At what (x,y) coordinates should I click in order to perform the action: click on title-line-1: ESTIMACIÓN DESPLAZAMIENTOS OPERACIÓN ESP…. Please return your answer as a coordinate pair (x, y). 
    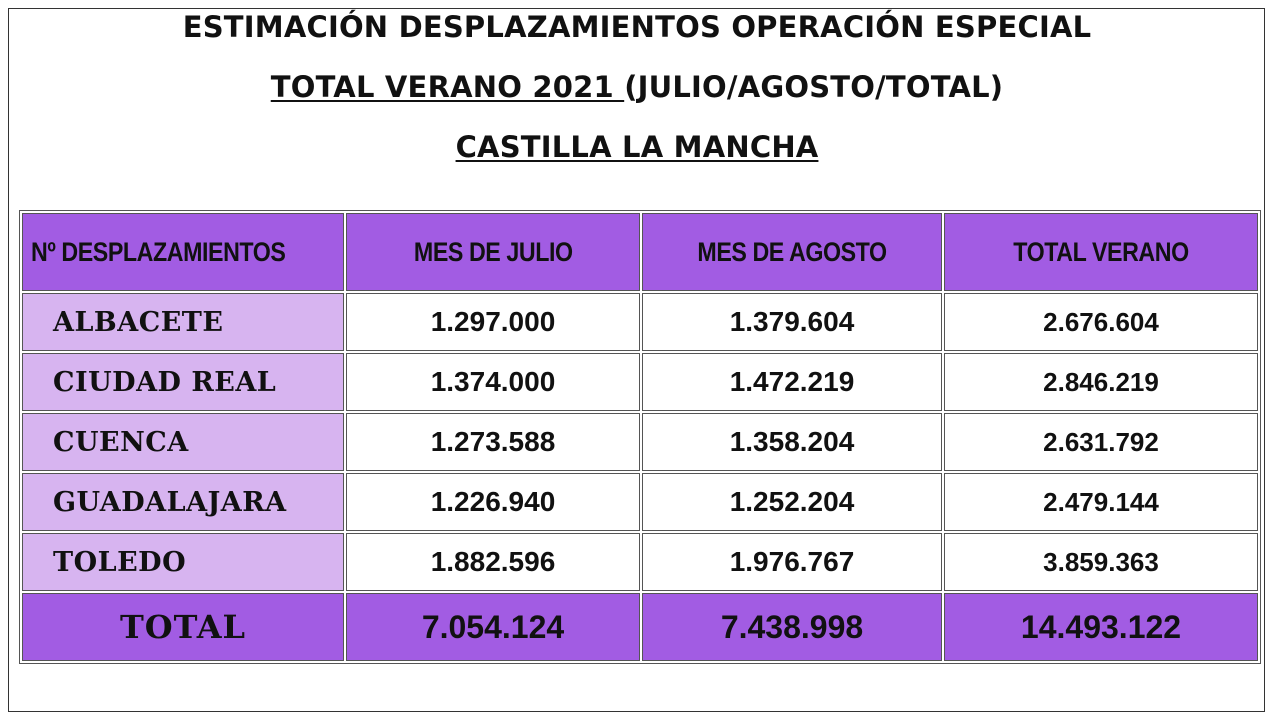
    Looking at the image, I should click on (637, 27).